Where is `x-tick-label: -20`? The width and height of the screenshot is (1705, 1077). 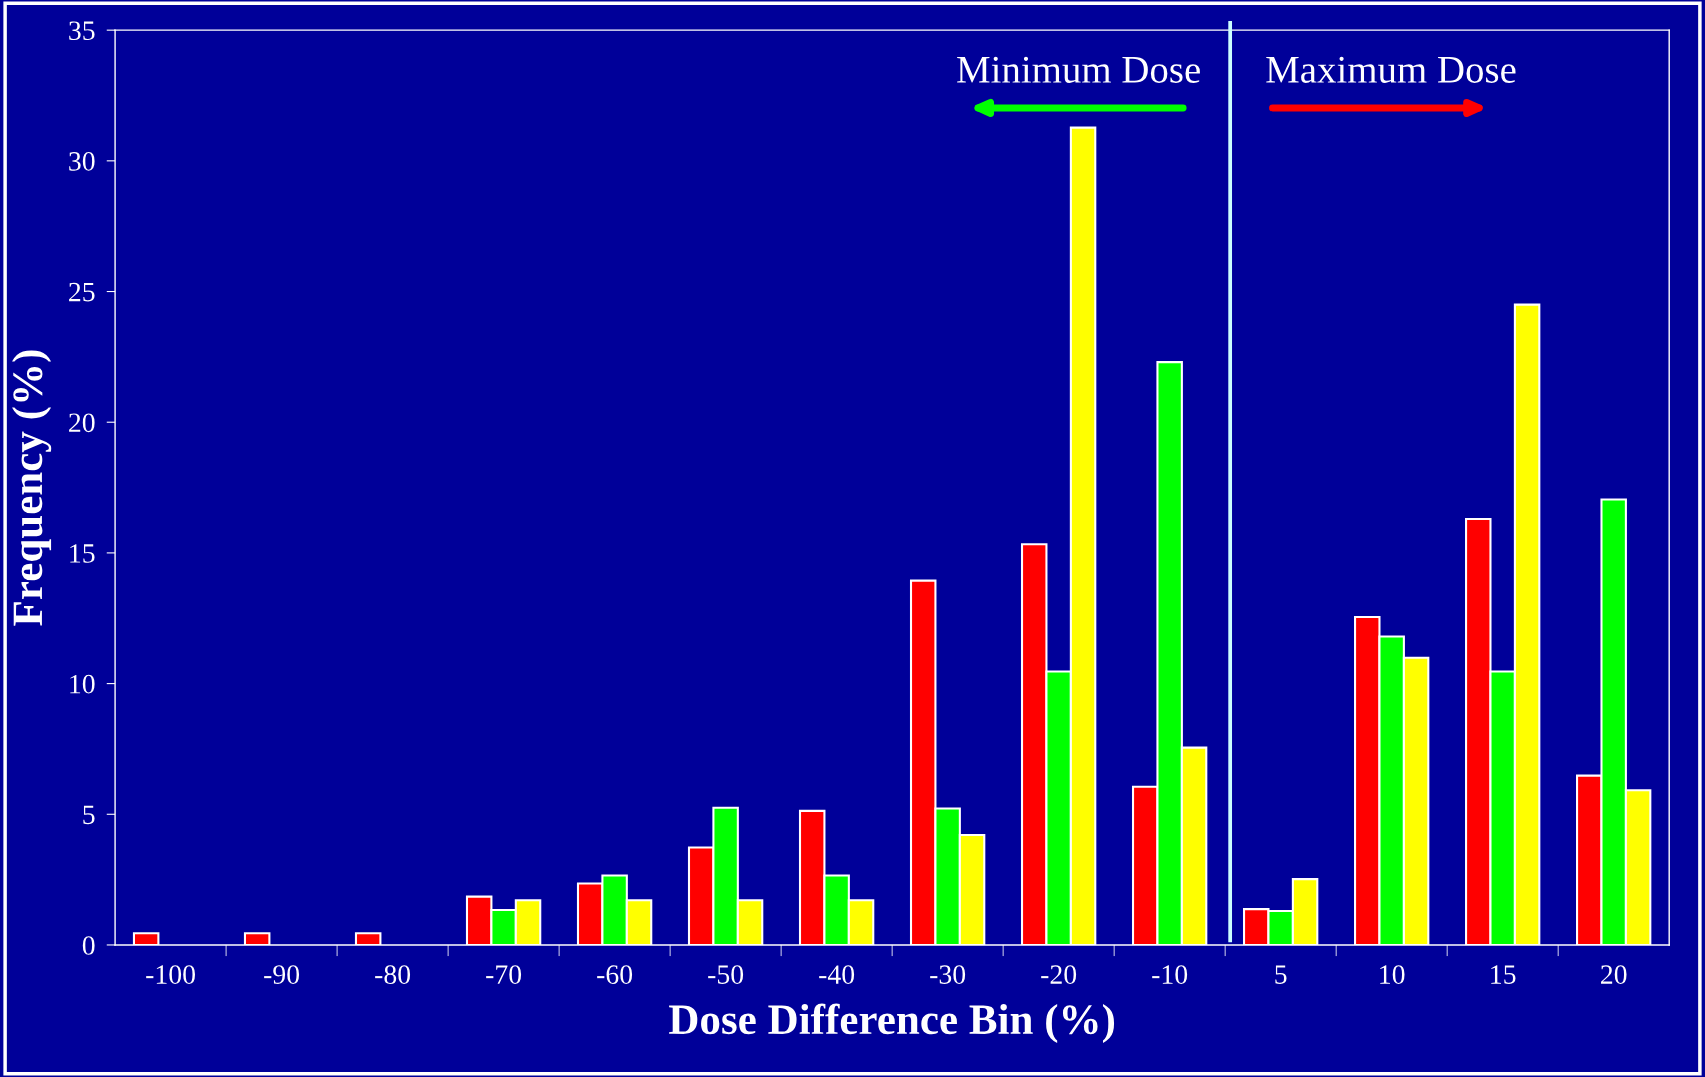
x-tick-label: -20 is located at coordinates (1059, 974).